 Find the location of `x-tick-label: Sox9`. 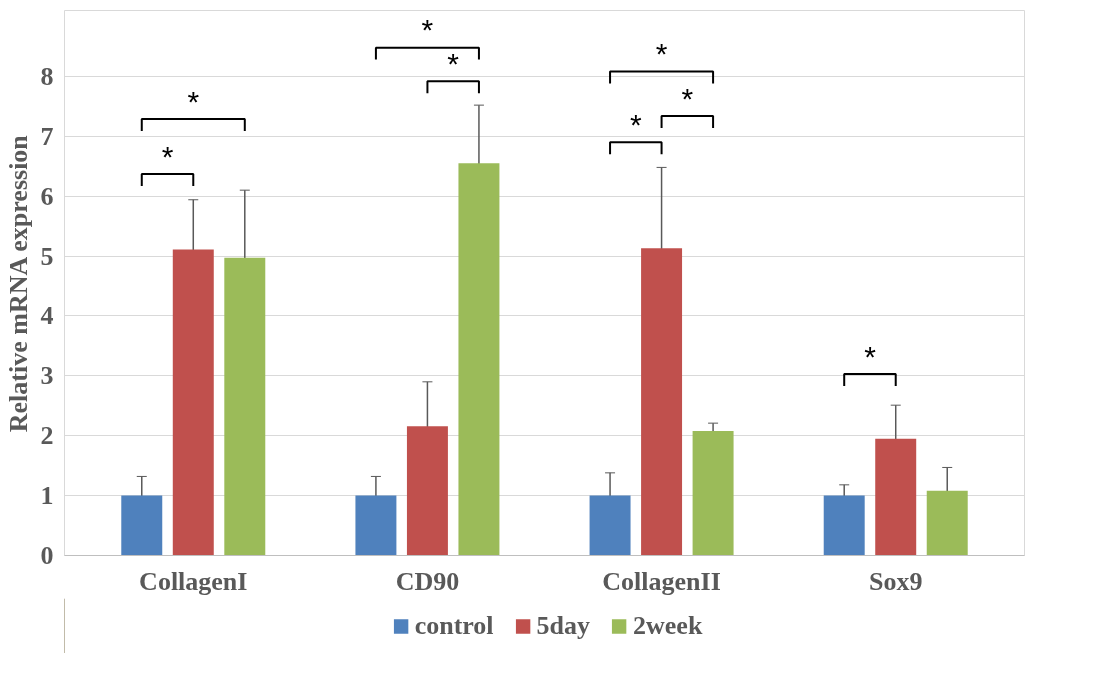

x-tick-label: Sox9 is located at coordinates (895, 581).